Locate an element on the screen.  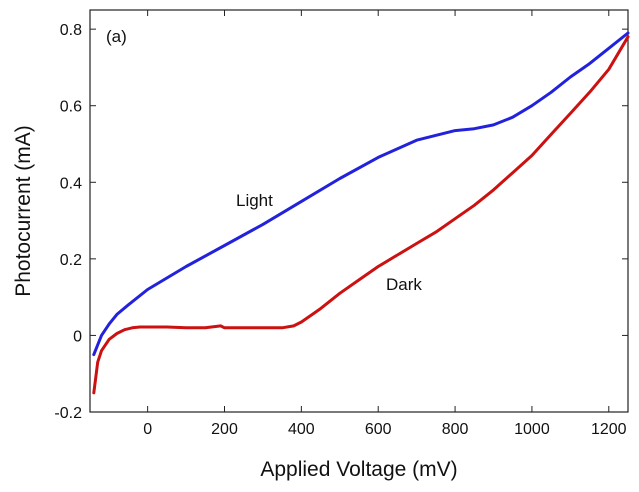
panel-label: (a) is located at coordinates (116, 36).